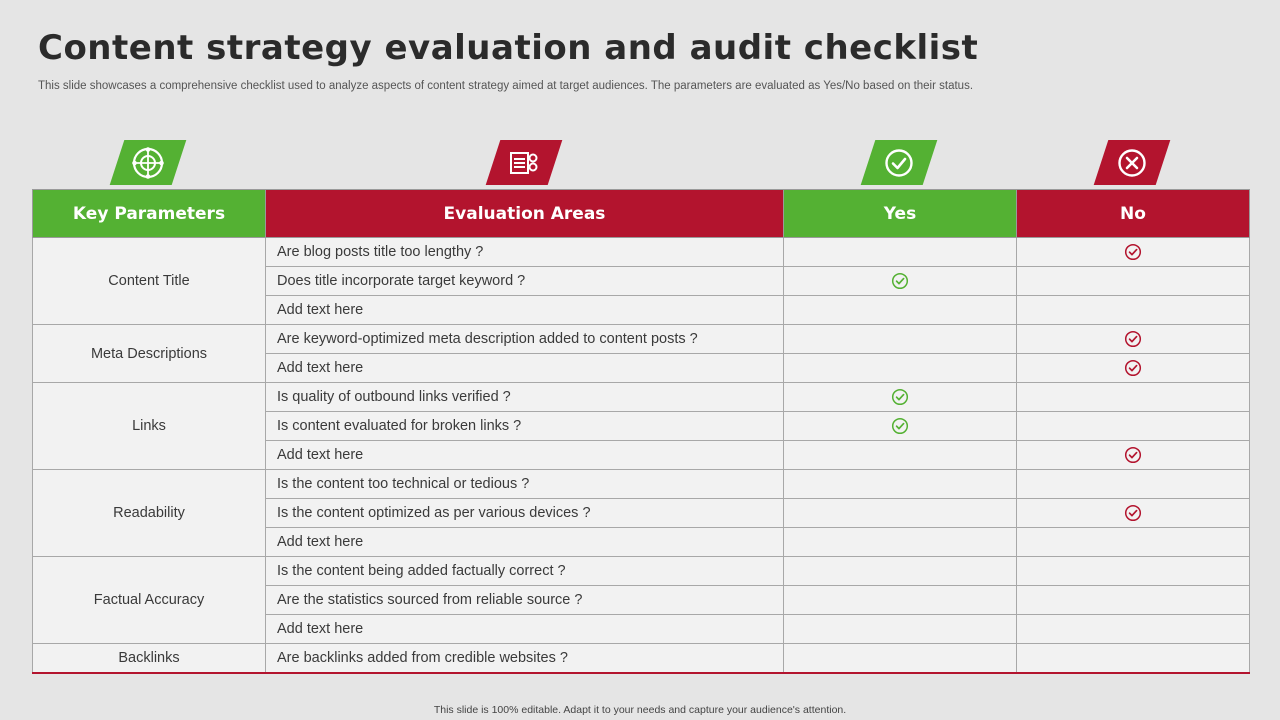 This screenshot has height=720, width=1280. I want to click on list-settings-icon, so click(524, 162).